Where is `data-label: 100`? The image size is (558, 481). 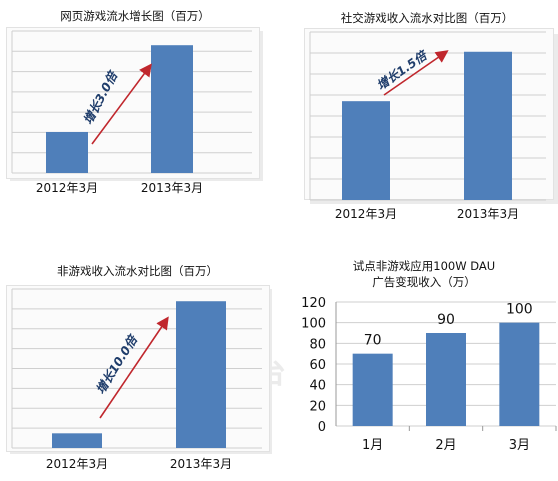
data-label: 100 is located at coordinates (519, 310).